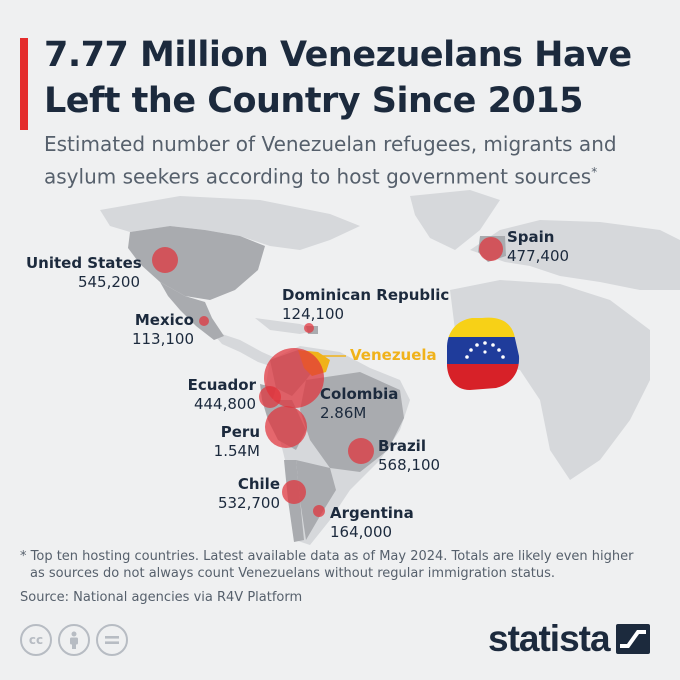 The height and width of the screenshot is (680, 680). Describe the element at coordinates (361, 451) in the screenshot. I see `bubble-brazil` at that location.